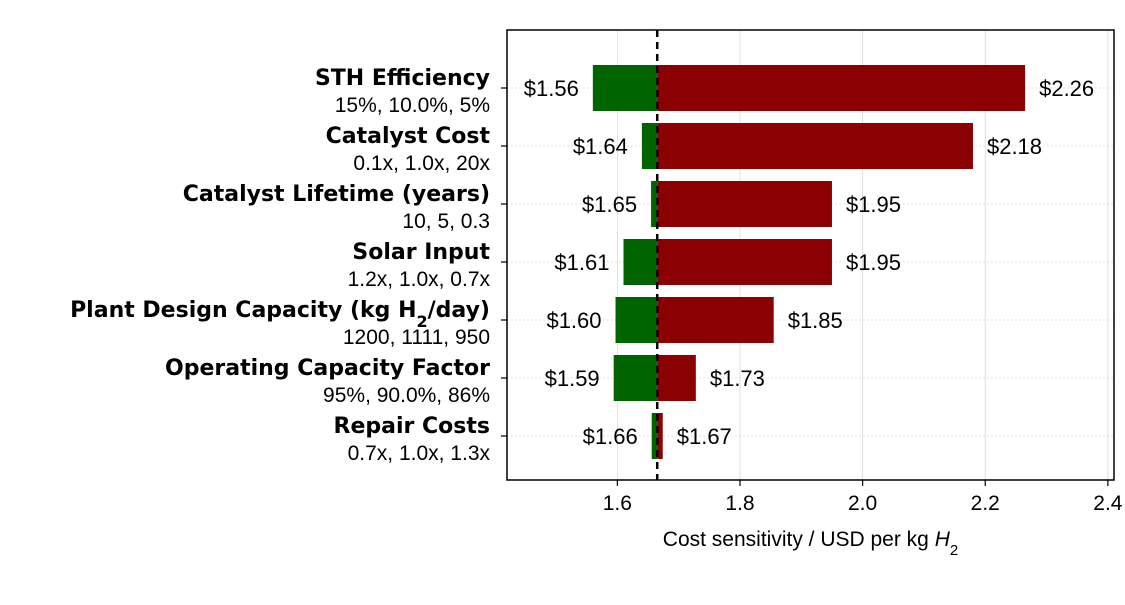  Describe the element at coordinates (862, 503) in the screenshot. I see `x-tick-label: 2.0` at that location.